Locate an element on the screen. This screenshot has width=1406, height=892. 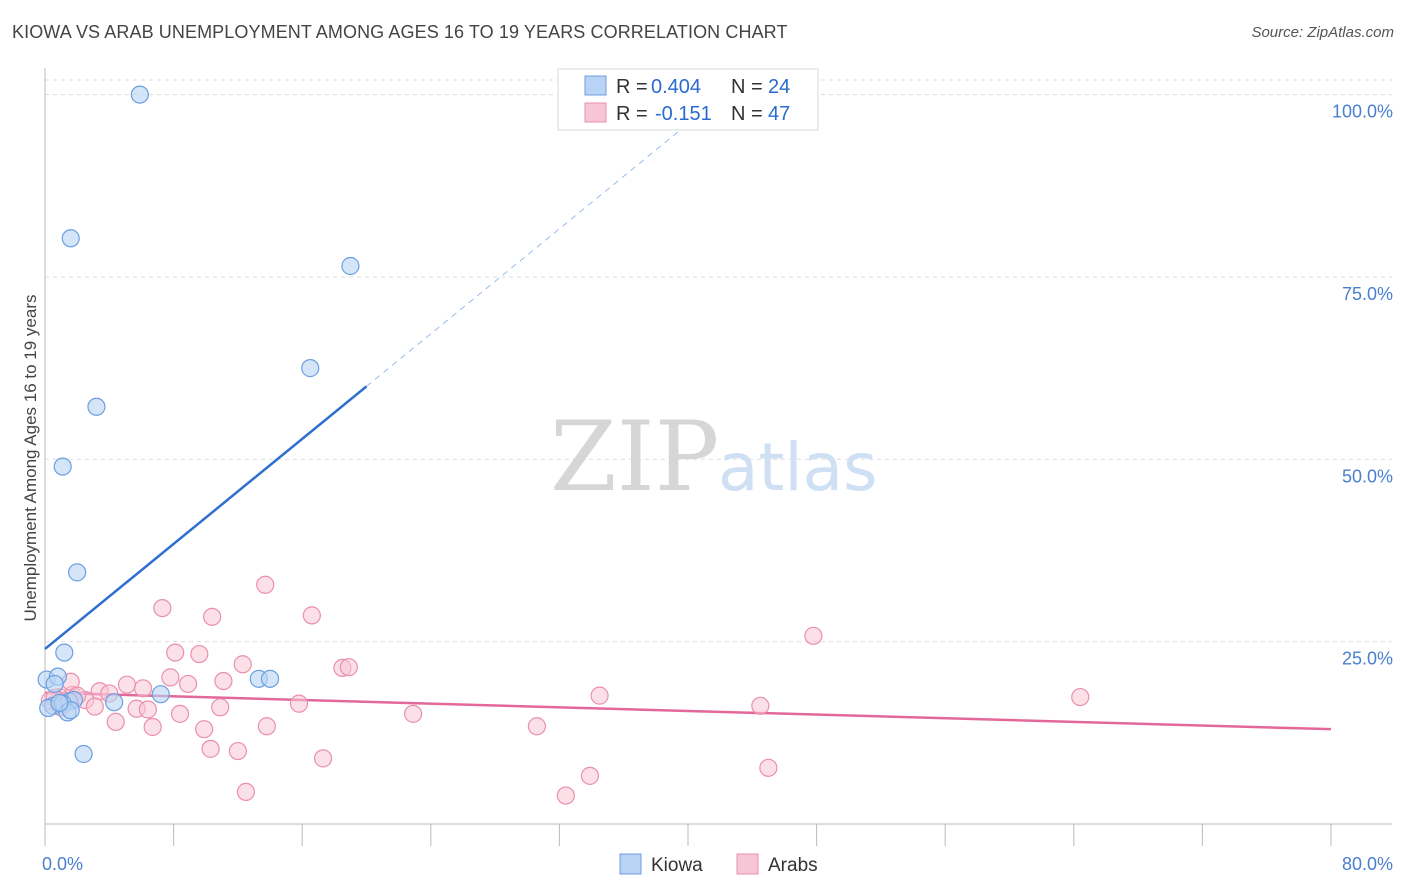
series-legend: Kiowa Arabs is located at coordinates (718, 864).